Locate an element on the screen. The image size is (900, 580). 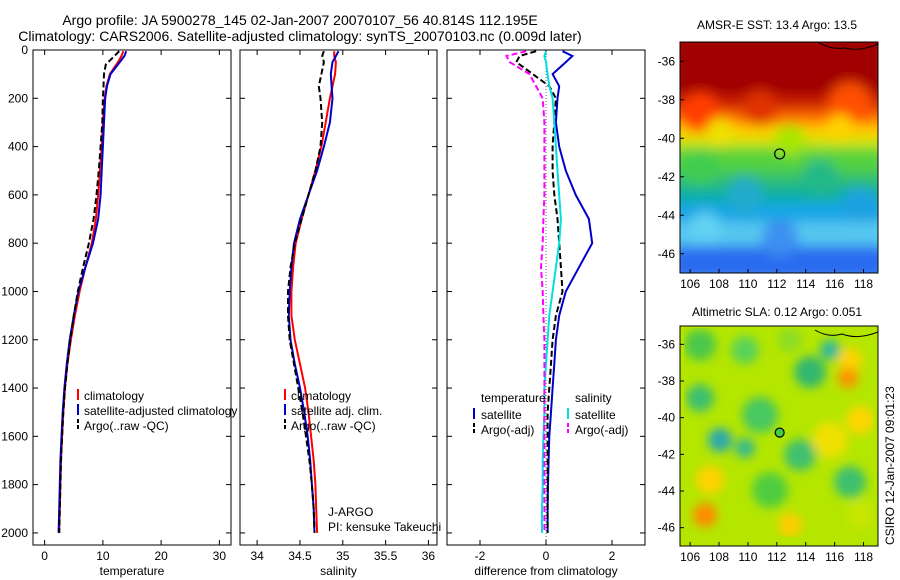
float-marker is located at coordinates (779, 432).